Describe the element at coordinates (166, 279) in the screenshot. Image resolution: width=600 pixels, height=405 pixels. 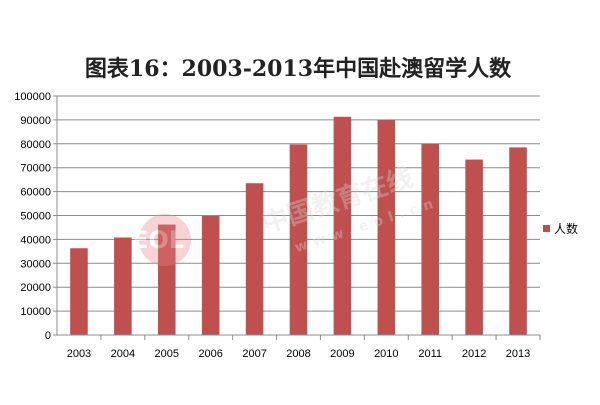
I see `bar-2005` at that location.